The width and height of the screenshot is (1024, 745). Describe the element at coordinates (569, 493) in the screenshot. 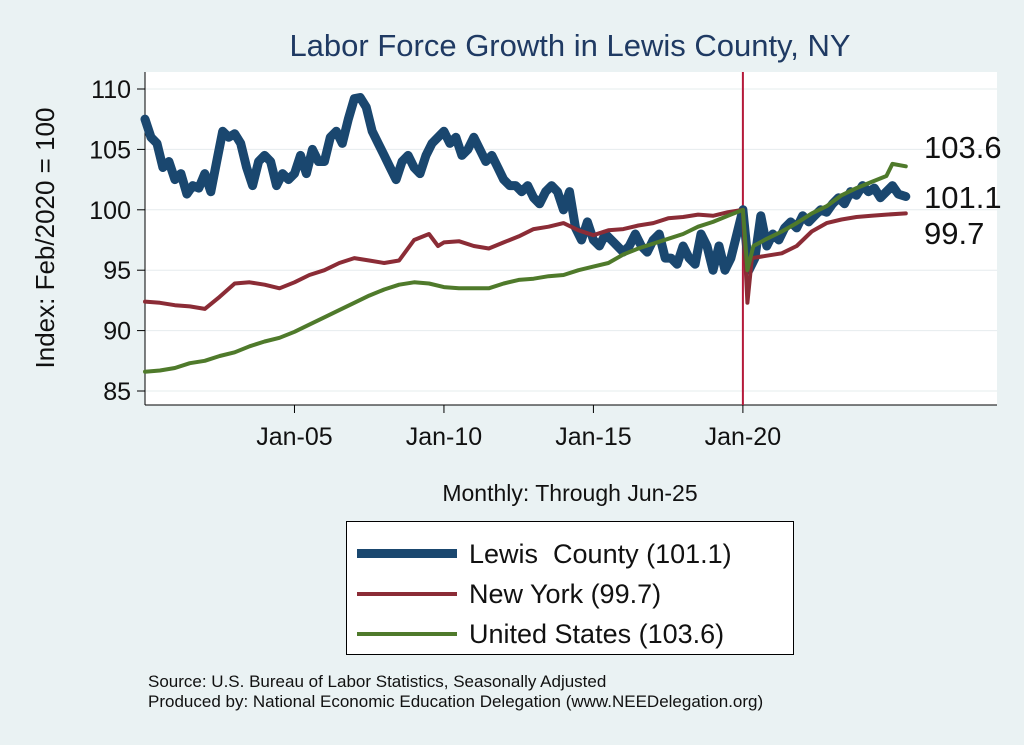

I see `x-axis-label: Monthly: Through Jun-25` at that location.